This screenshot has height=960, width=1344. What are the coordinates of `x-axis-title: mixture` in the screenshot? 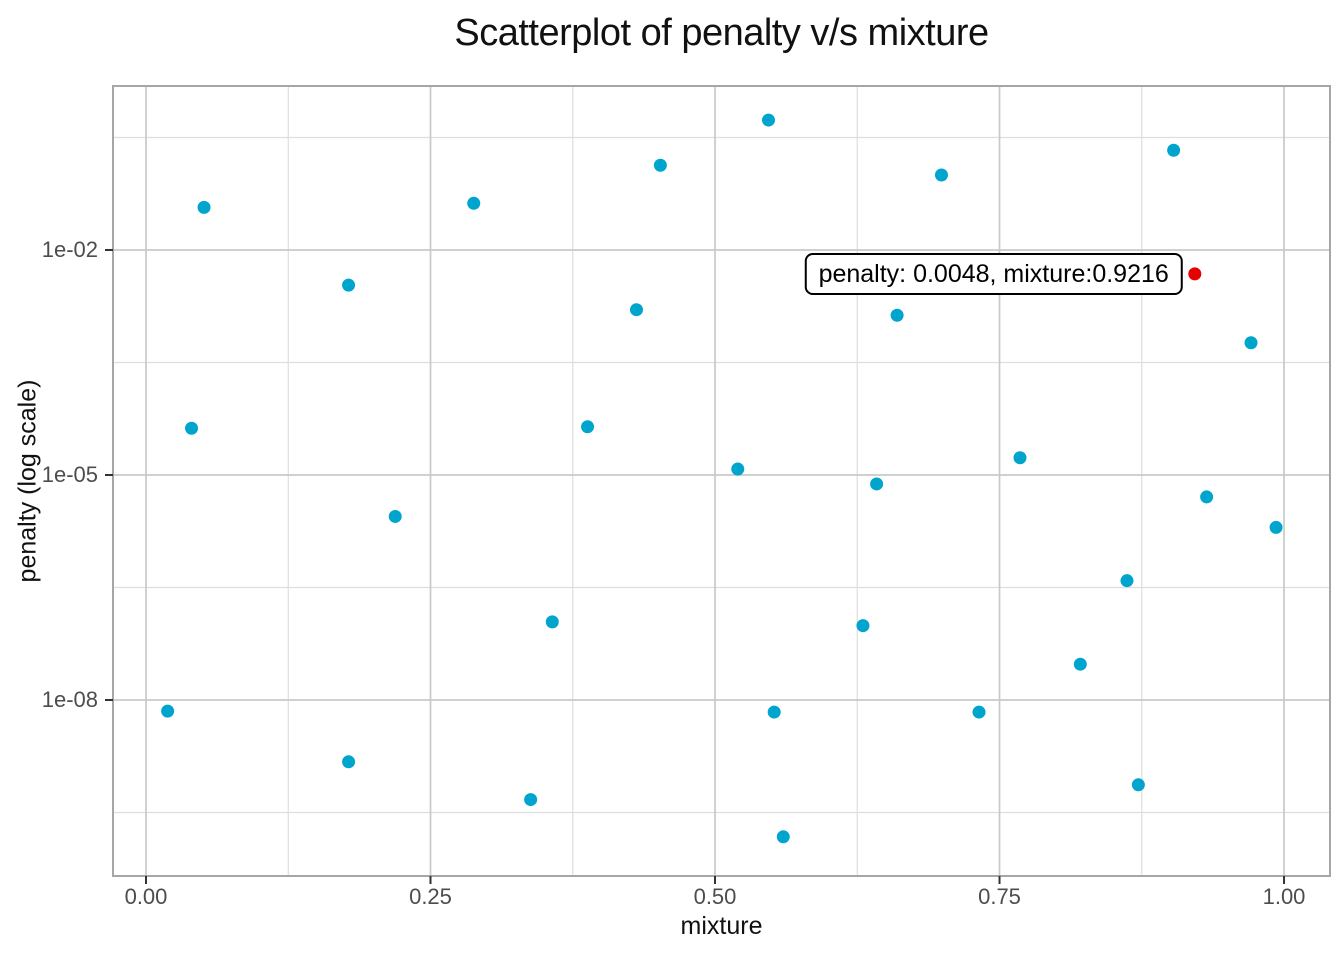 It's located at (721, 926).